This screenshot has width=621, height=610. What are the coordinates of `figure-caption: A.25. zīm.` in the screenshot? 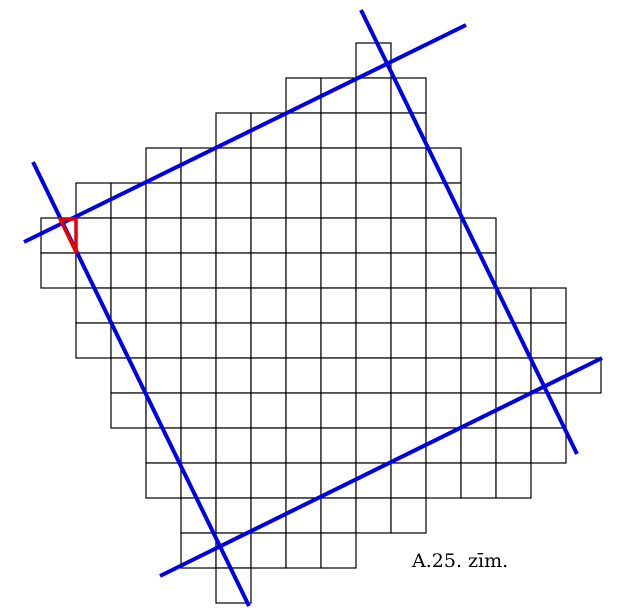 It's located at (460, 561).